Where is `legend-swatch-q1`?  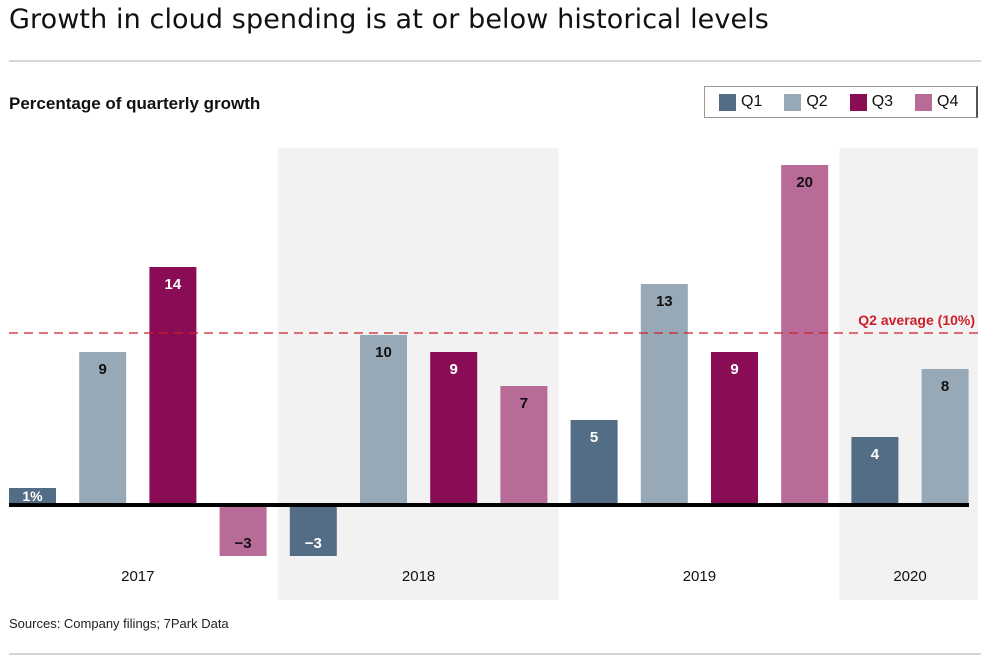 legend-swatch-q1 is located at coordinates (727, 102).